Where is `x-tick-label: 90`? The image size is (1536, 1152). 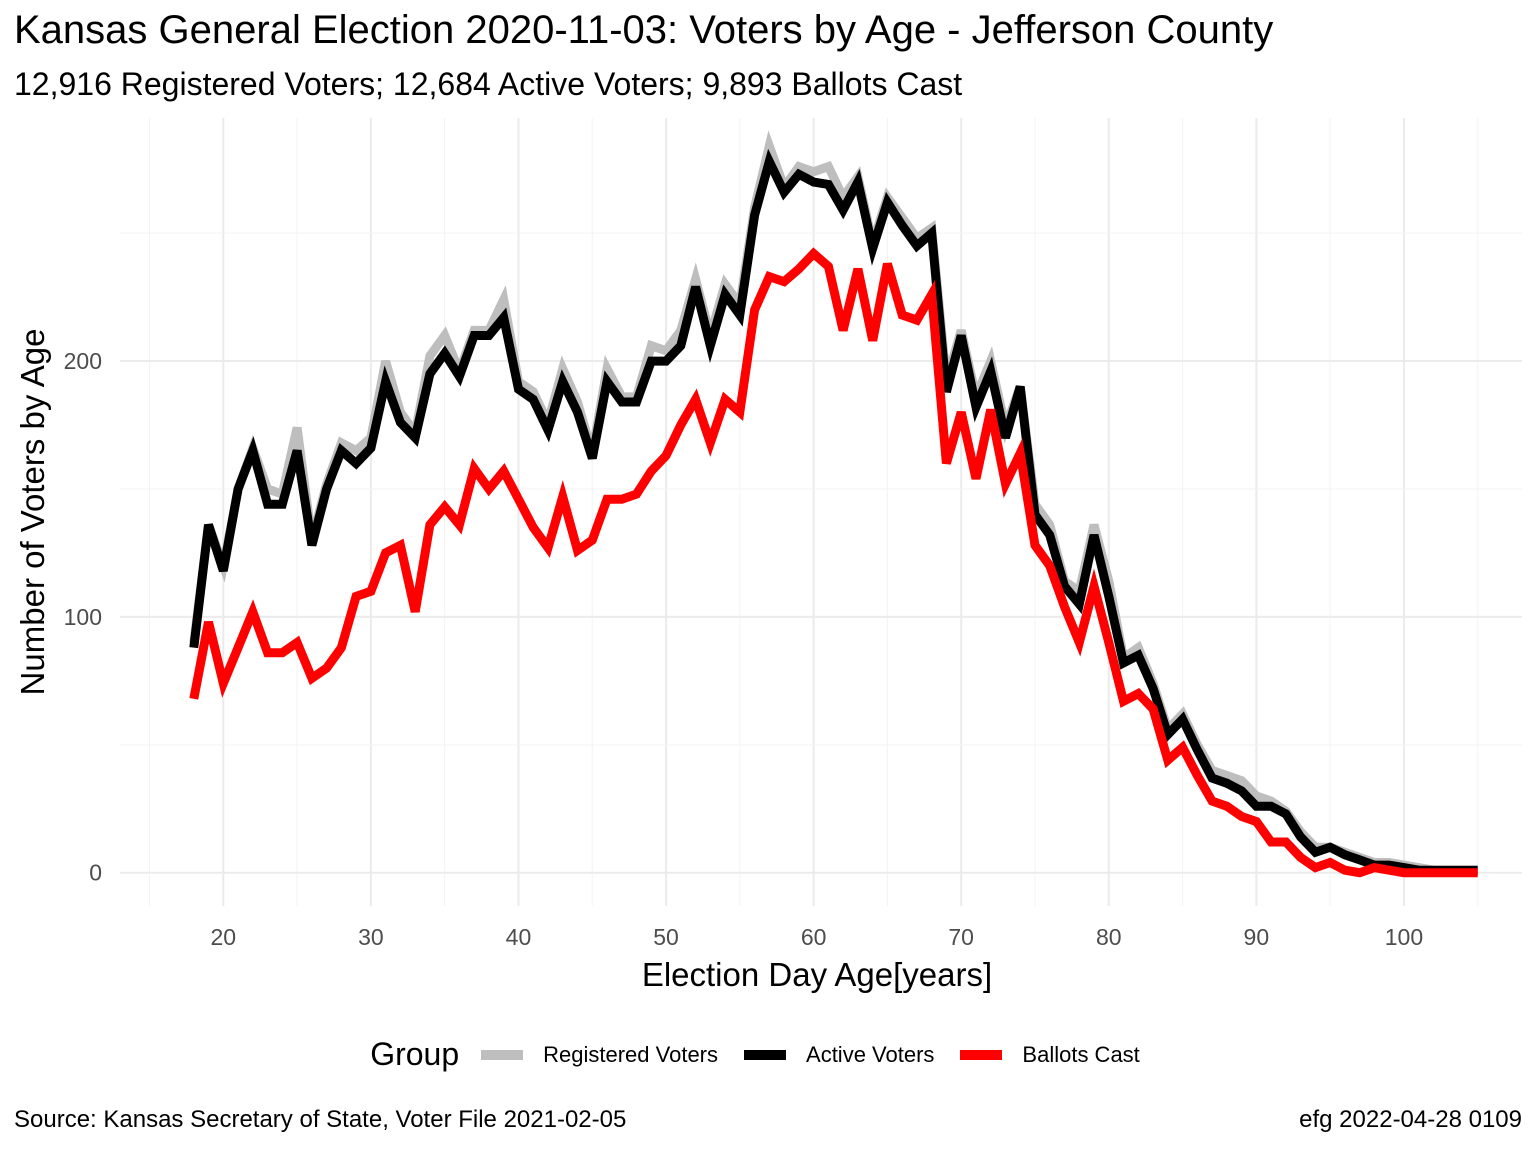 x-tick-label: 90 is located at coordinates (1257, 937).